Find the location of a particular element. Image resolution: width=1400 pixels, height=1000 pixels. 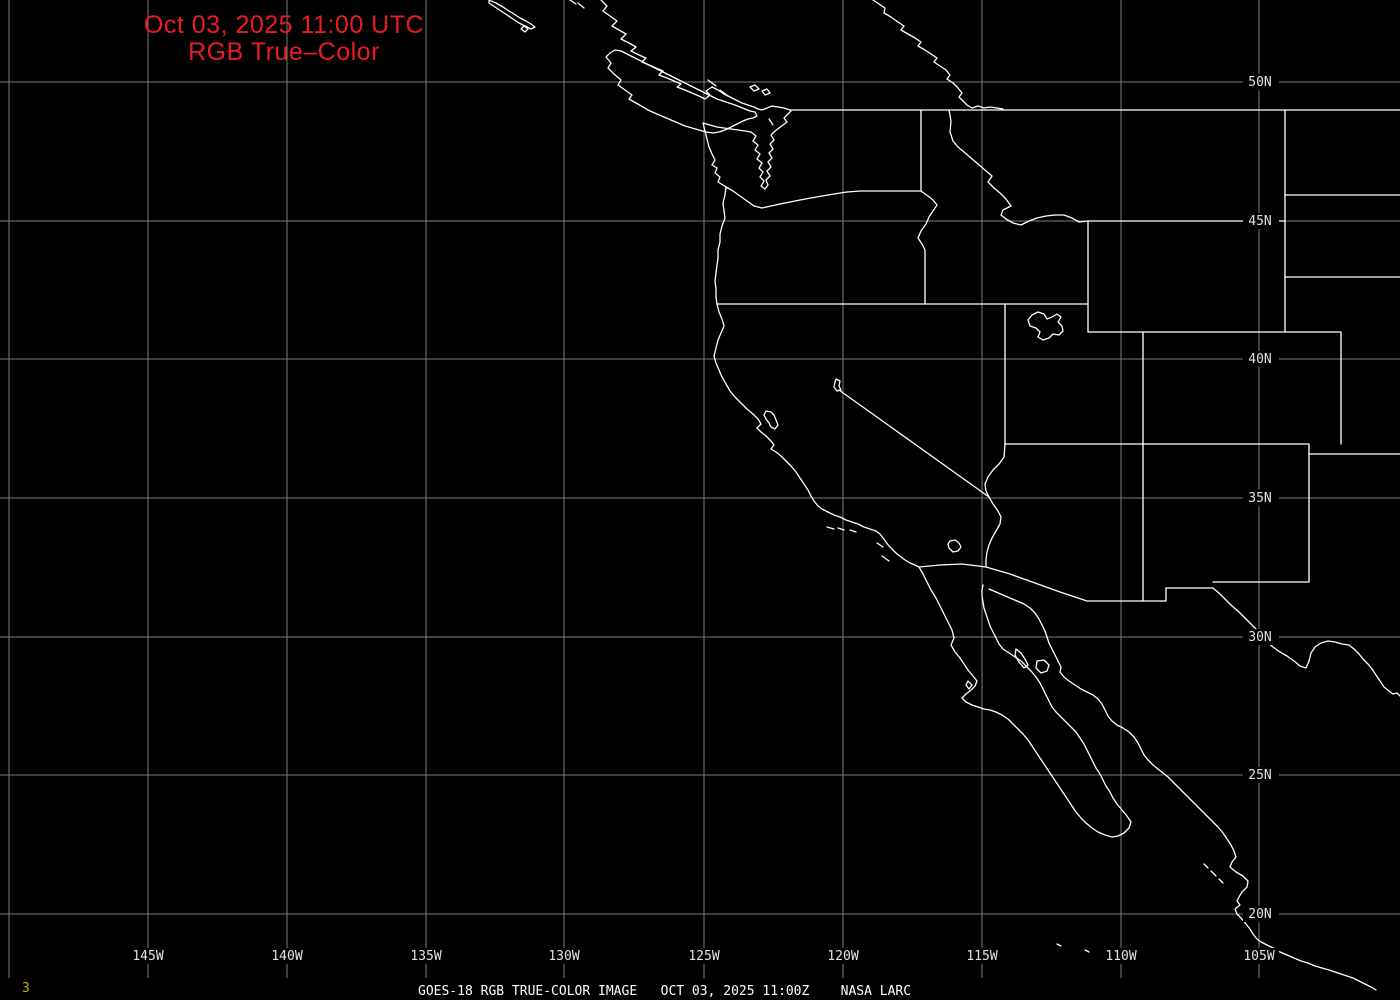

border-us-mexico is located at coordinates (1066, 582).